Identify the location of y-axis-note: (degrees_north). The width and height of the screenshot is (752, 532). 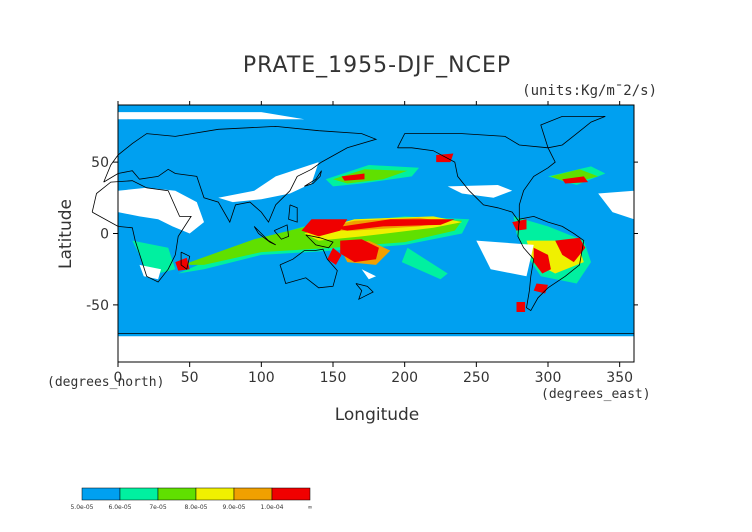
(105, 382).